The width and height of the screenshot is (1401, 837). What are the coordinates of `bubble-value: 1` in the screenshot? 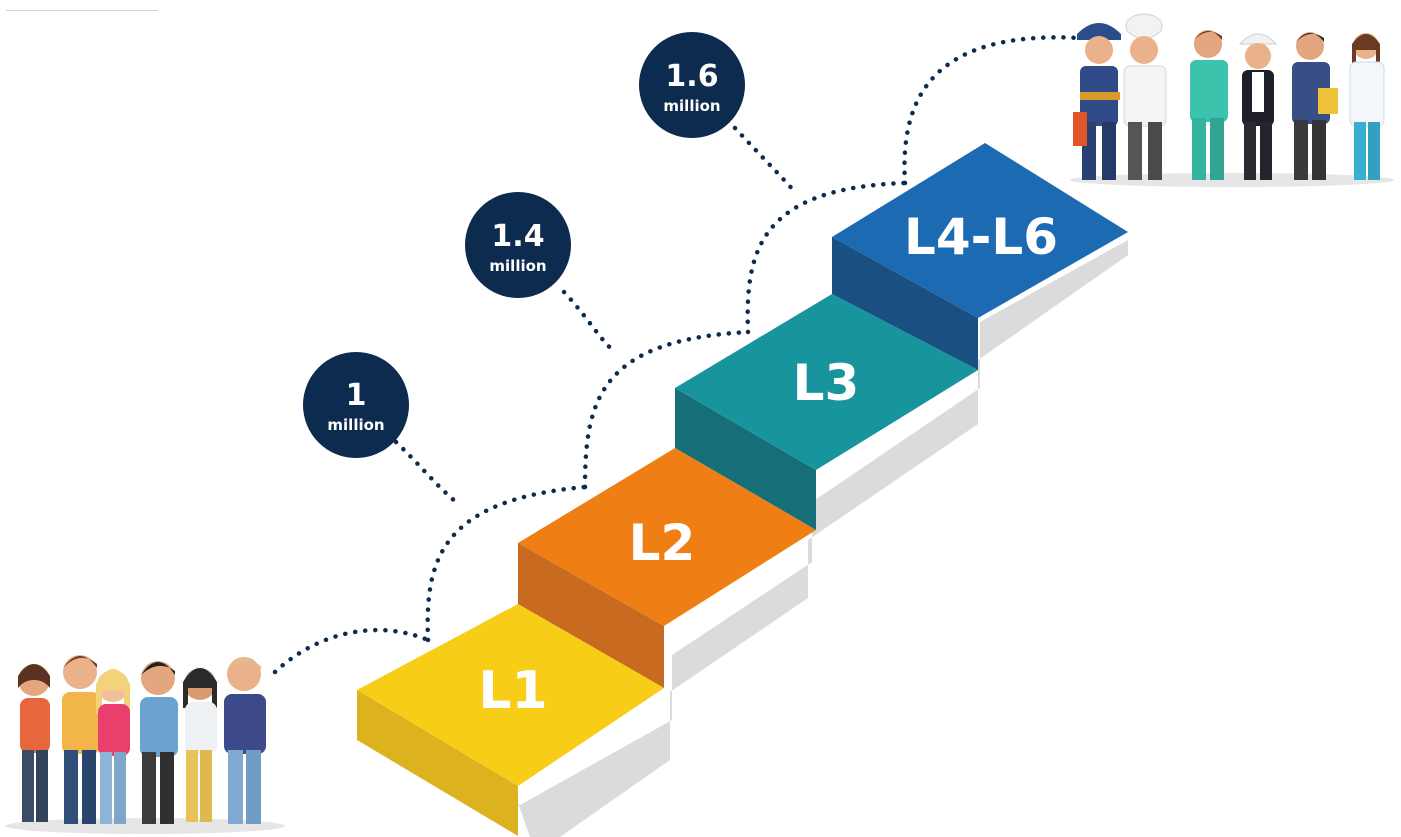 It's located at (356, 395).